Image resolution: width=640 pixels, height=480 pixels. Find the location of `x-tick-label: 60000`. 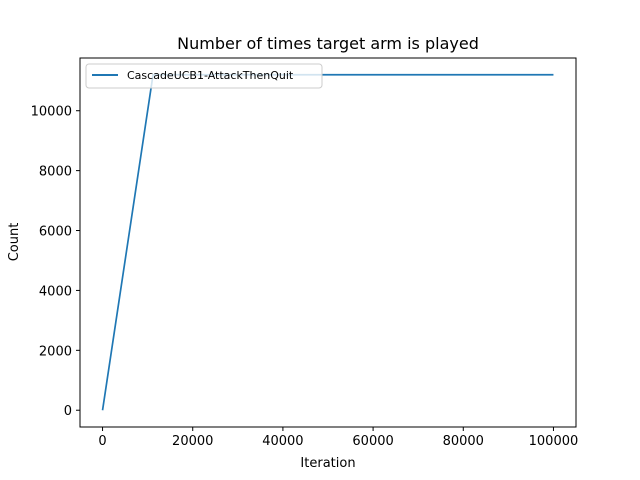

x-tick-label: 60000 is located at coordinates (372, 441).